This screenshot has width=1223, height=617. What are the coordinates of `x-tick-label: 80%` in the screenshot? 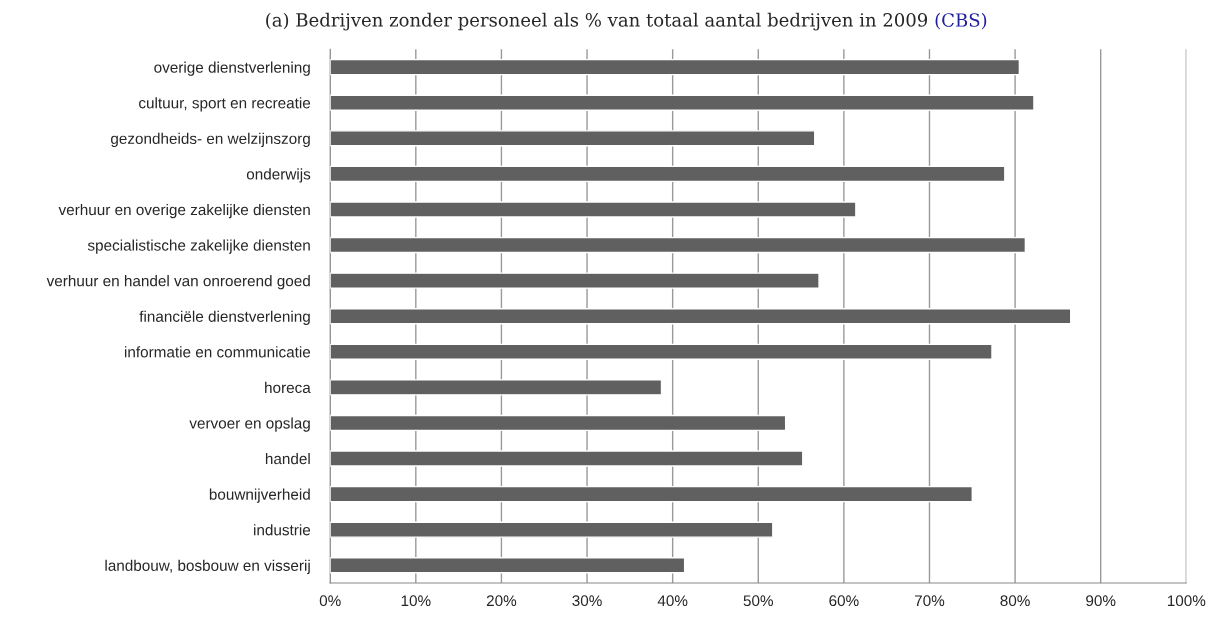 It's located at (1015, 601).